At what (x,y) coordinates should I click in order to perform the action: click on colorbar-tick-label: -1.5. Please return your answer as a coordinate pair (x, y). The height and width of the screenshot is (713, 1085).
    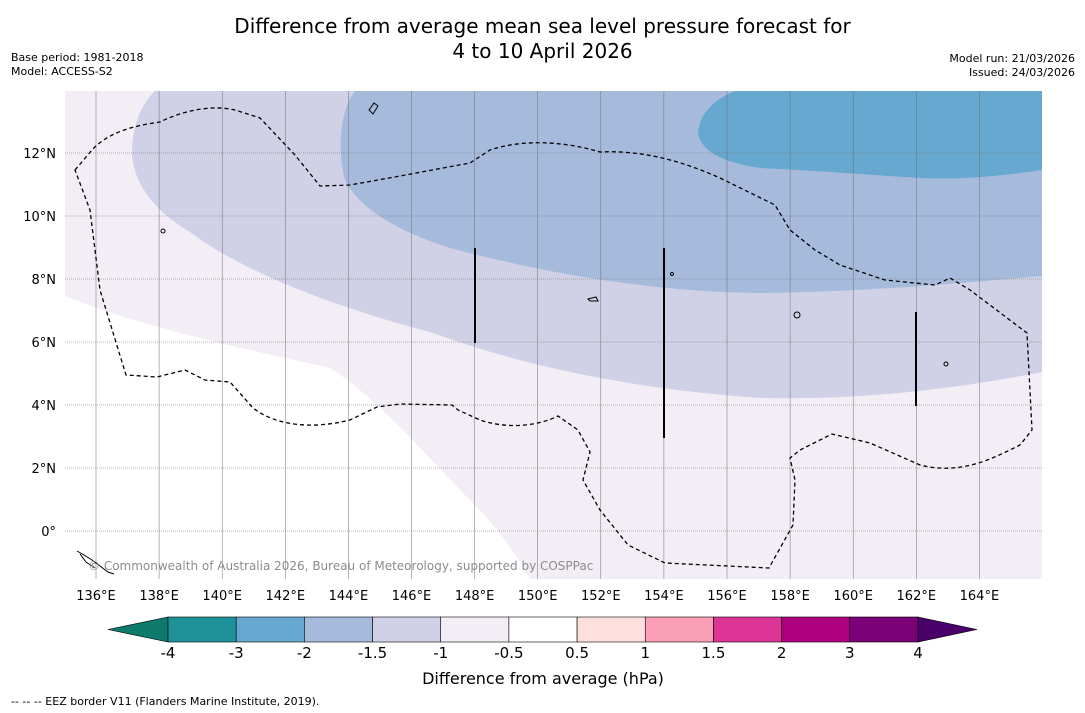
    Looking at the image, I should click on (372, 653).